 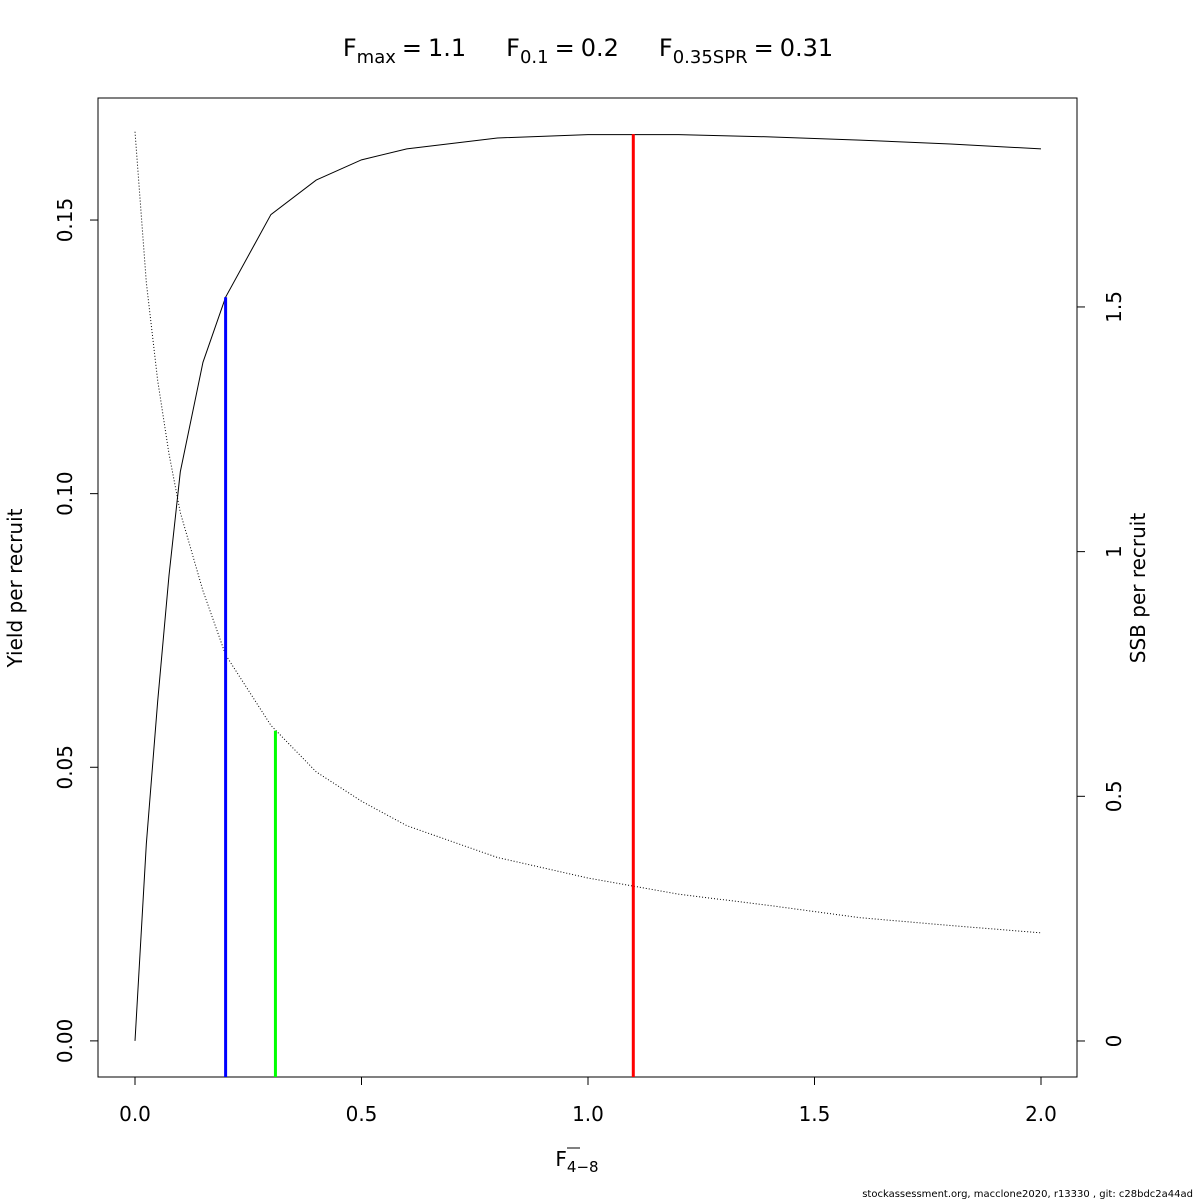 I want to click on x-tick-label: 0.0, so click(x=135, y=1114).